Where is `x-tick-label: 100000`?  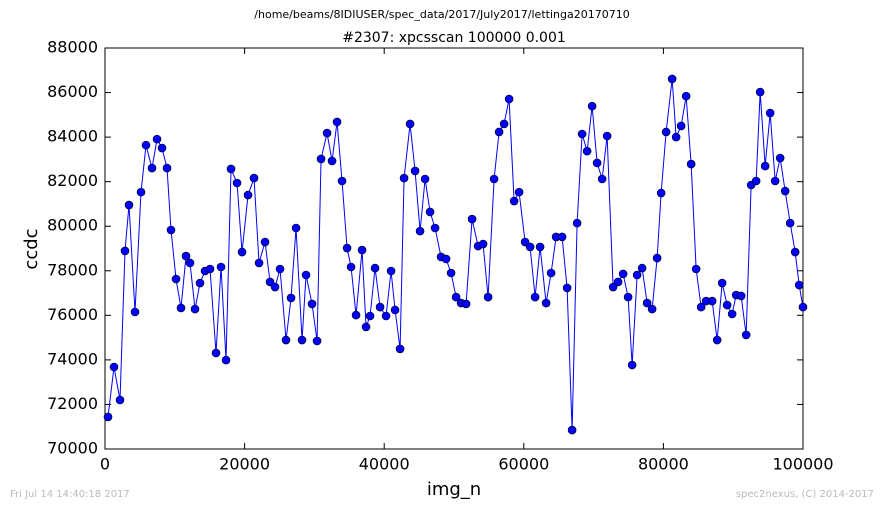 x-tick-label: 100000 is located at coordinates (802, 464).